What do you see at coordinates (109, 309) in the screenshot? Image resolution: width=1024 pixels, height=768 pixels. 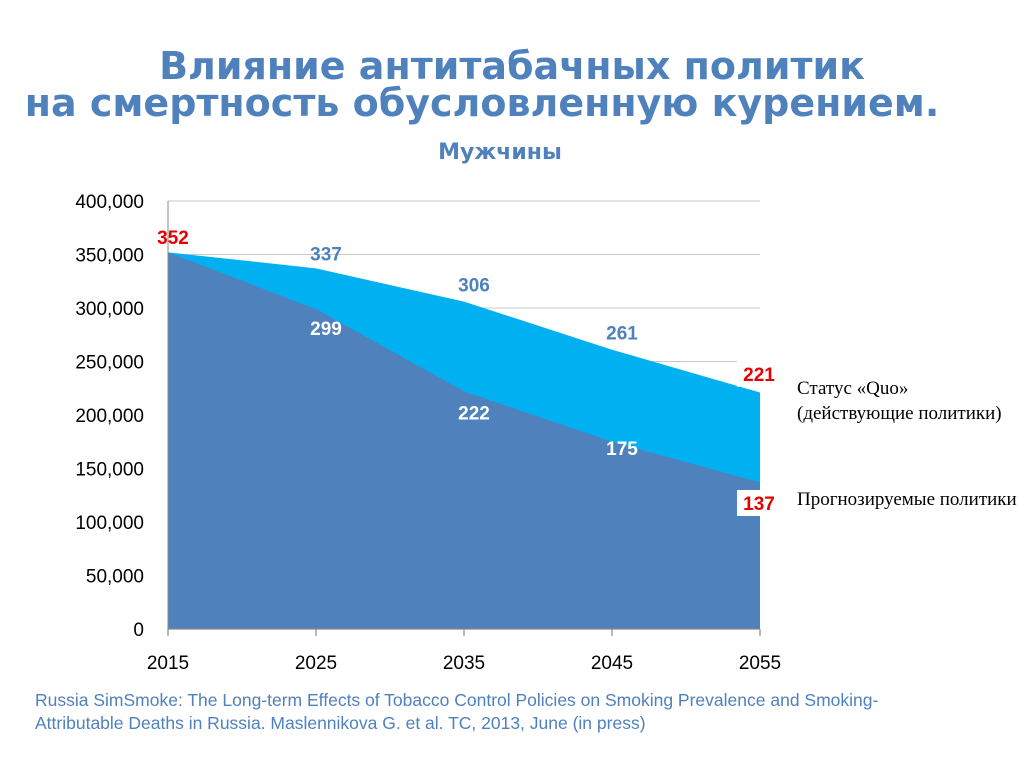 I see `y-tick-label: 300,000` at bounding box center [109, 309].